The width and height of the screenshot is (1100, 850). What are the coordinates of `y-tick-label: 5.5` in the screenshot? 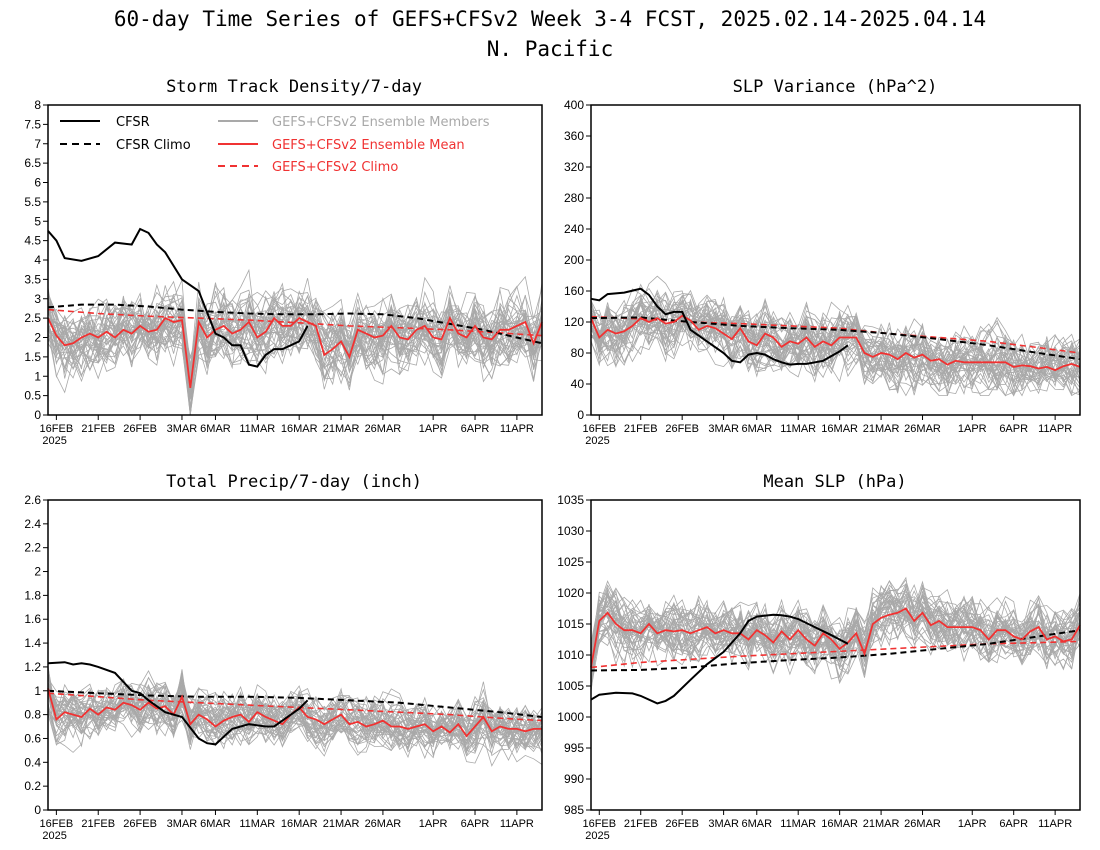 It's located at (32, 202).